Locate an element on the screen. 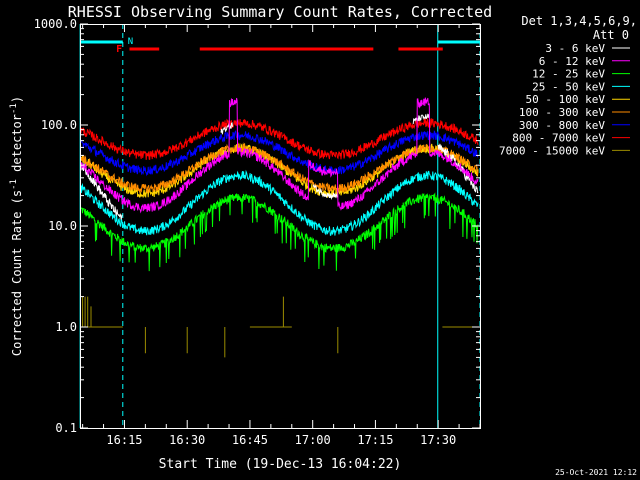  legend-label-9: 7000 - 15000 keV is located at coordinates (552, 150).